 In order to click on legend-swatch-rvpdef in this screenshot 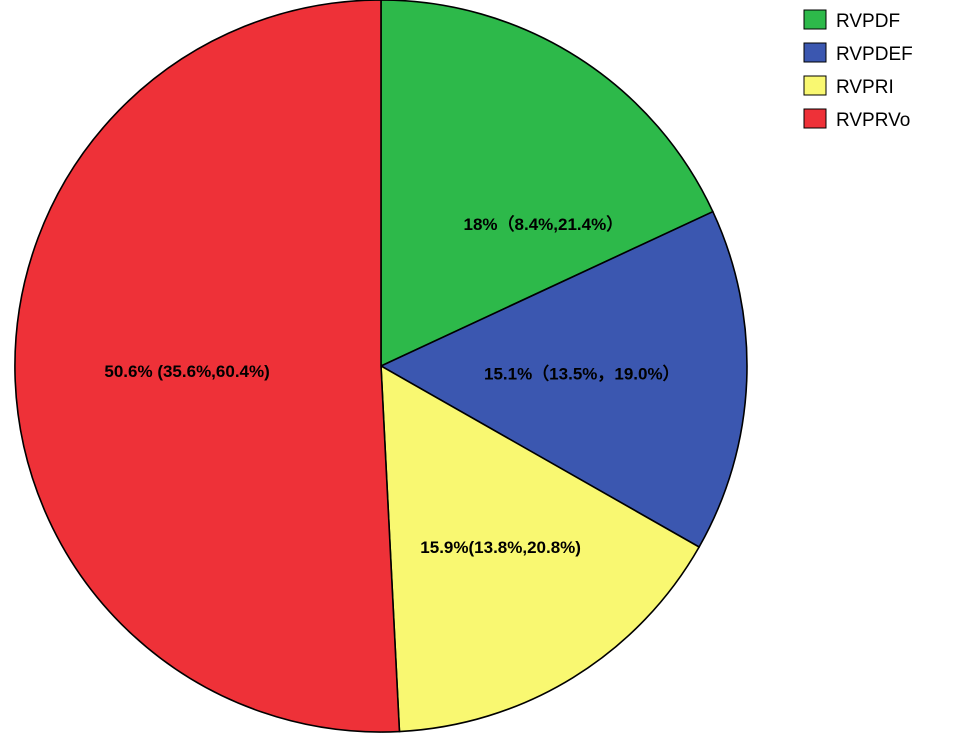, I will do `click(815, 52)`.